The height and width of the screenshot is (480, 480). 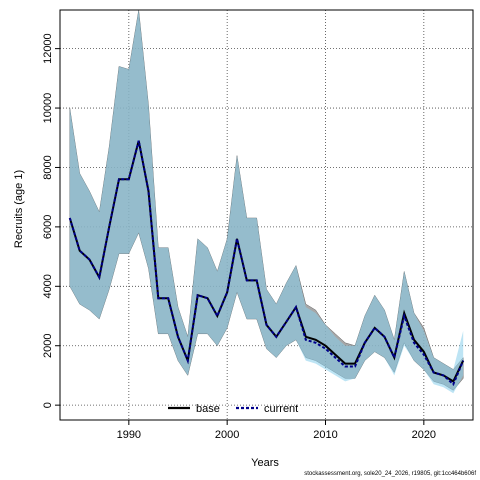 I want to click on y-tick-label: 12000, so click(x=48, y=48).